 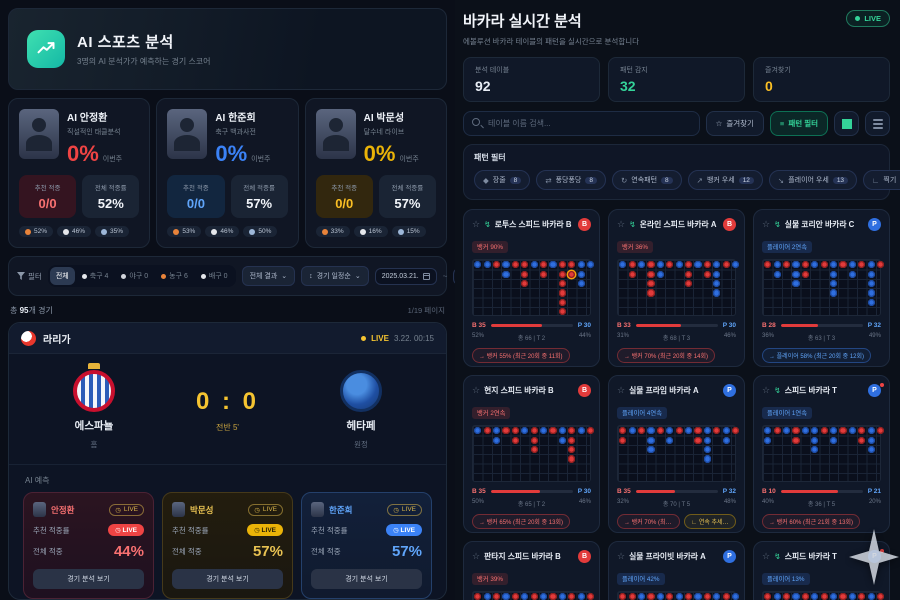 What do you see at coordinates (366, 545) in the screenshot?
I see `prediction-card: 한준희 ◷ LIVE 추천 적중률 ◷ LIVE 전체 적중 57% 경기 분석 보기` at bounding box center [366, 545].